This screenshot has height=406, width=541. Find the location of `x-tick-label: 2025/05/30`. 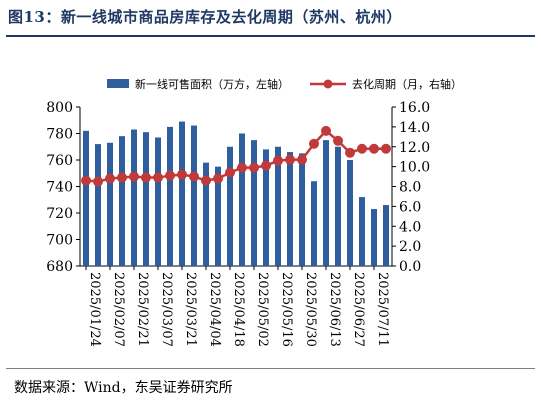

x-tick-label: 2025/05/30 is located at coordinates (310, 309).